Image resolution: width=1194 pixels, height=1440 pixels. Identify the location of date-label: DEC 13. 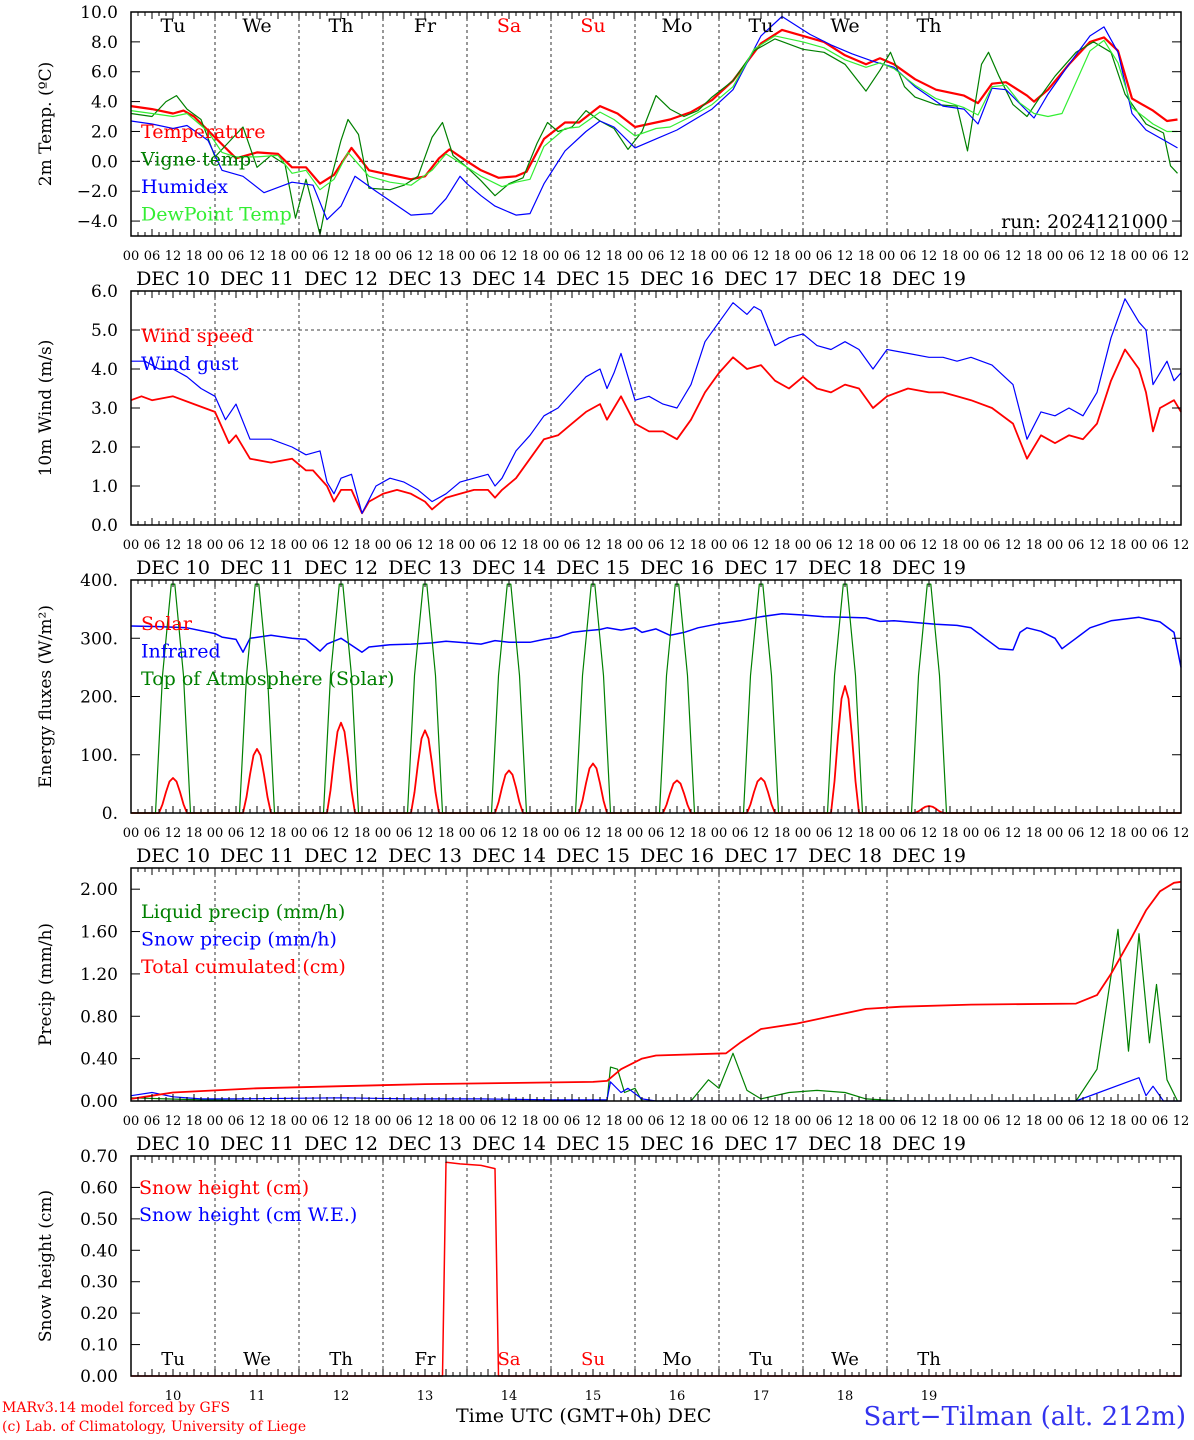
(425, 568).